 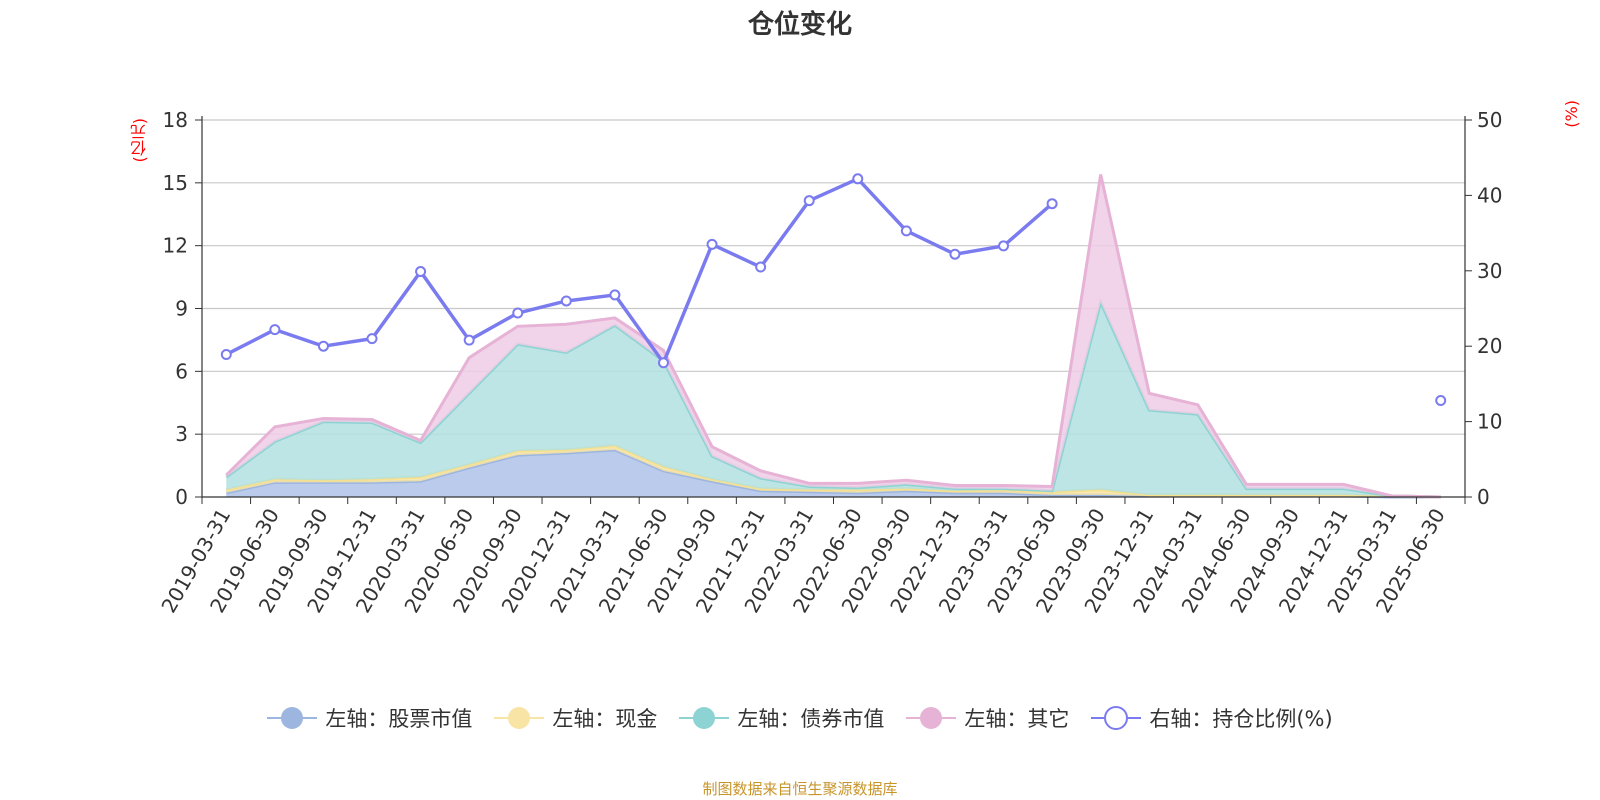 I want to click on right-axis-tick-label: 20, so click(x=1489, y=346).